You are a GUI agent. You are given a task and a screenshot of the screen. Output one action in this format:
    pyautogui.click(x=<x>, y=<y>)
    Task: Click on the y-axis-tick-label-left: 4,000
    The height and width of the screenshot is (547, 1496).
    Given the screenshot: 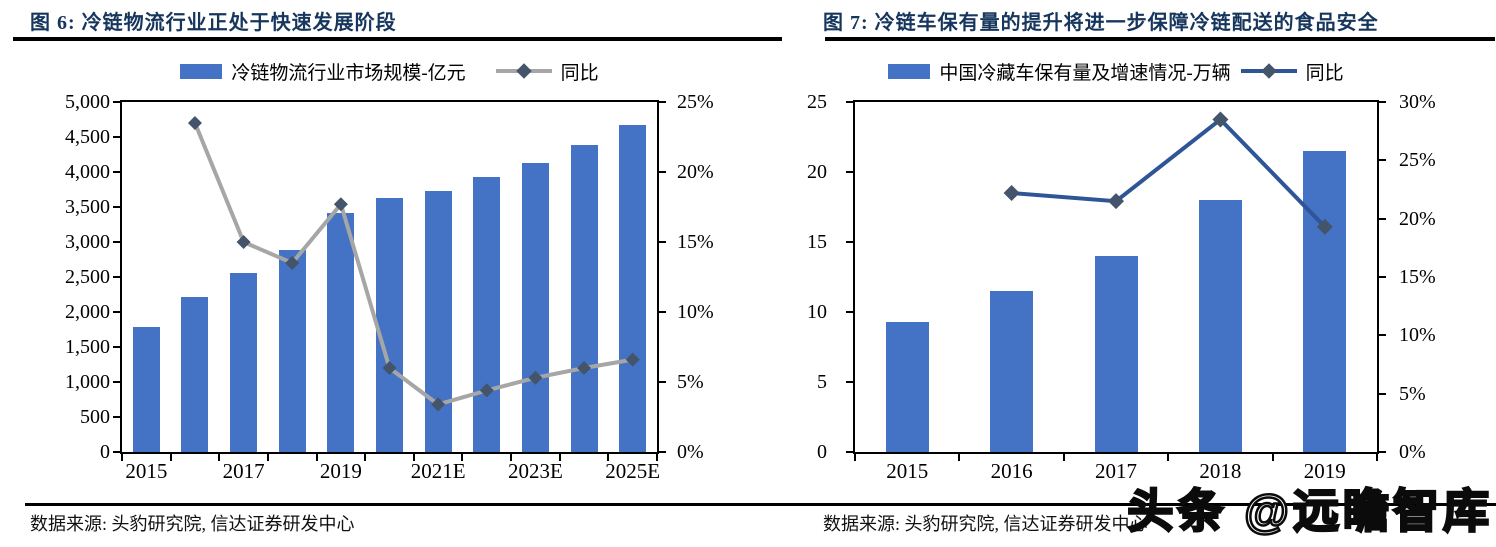 What is the action you would take?
    pyautogui.click(x=87, y=172)
    